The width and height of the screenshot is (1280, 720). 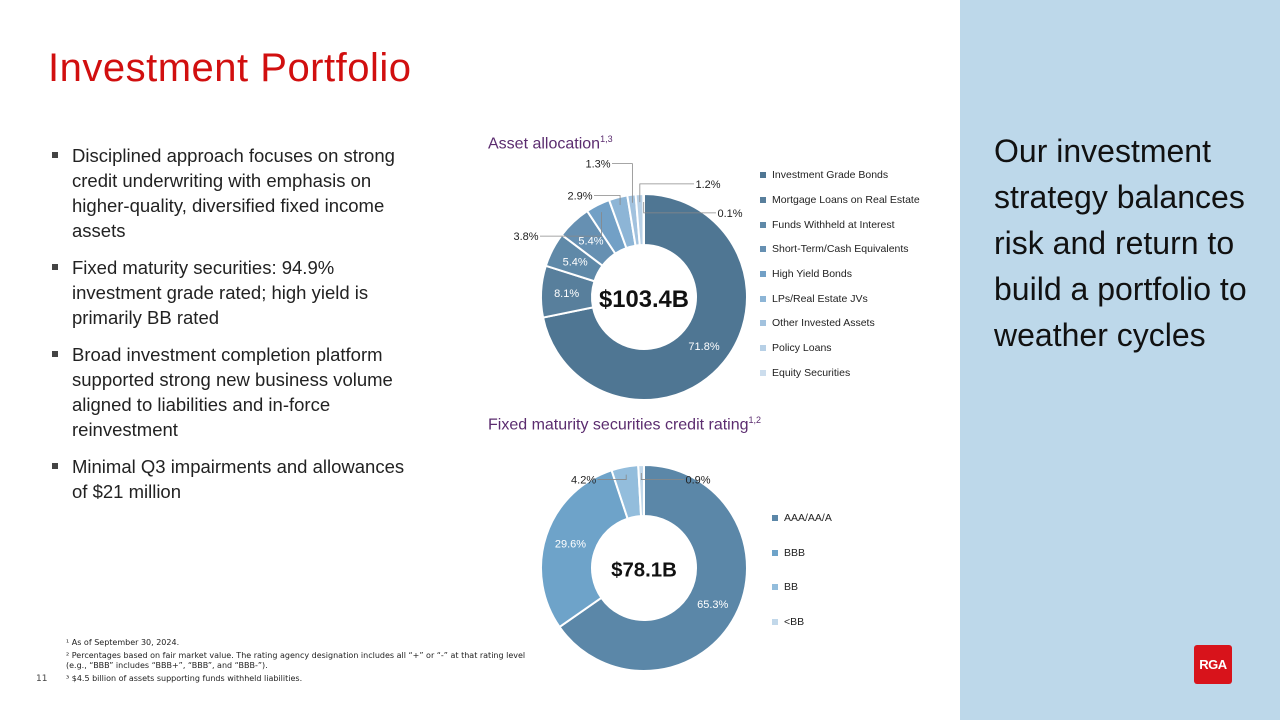 What do you see at coordinates (830, 175) in the screenshot?
I see `legend-label: Investment Grade Bonds` at bounding box center [830, 175].